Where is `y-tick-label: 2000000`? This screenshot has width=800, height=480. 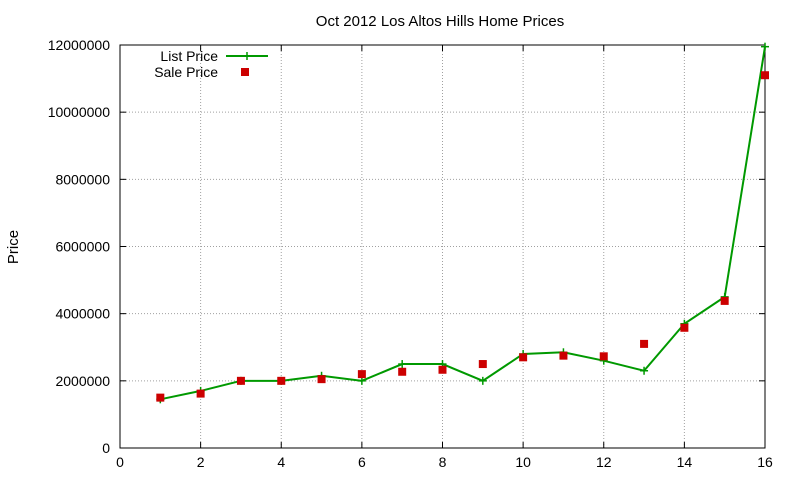 y-tick-label: 2000000 is located at coordinates (82, 381).